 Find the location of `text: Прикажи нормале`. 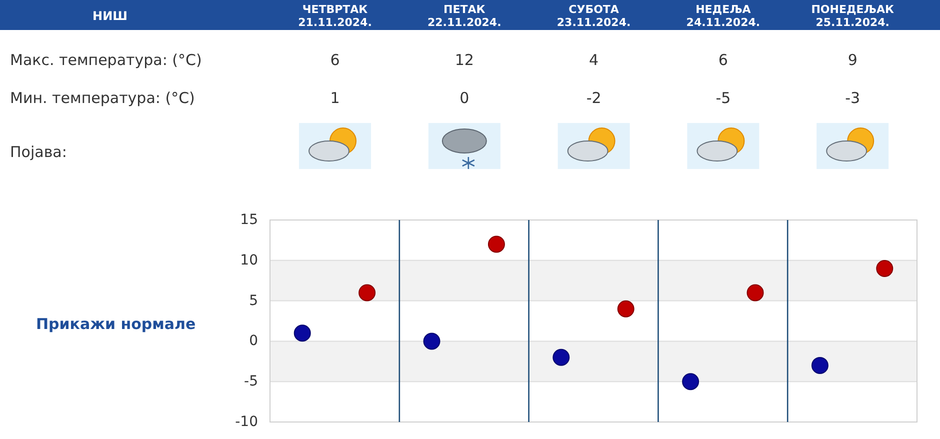

text: Прикажи нормале is located at coordinates (116, 324).